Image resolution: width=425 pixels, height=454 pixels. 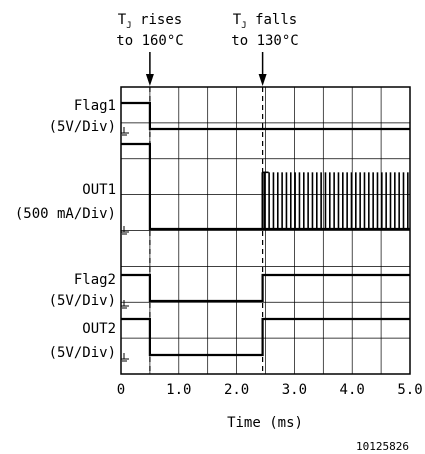 I want to click on label-out2: OUT2, so click(x=99, y=329).